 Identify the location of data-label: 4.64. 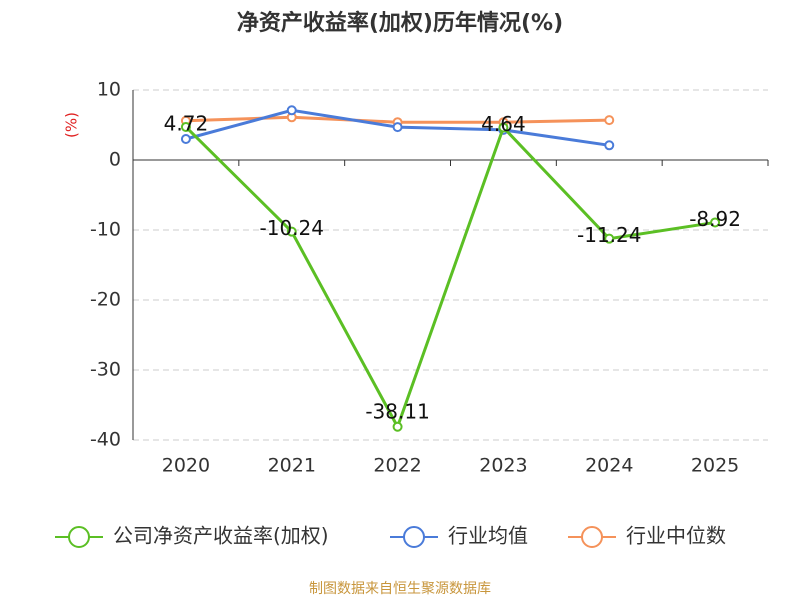
(503, 124).